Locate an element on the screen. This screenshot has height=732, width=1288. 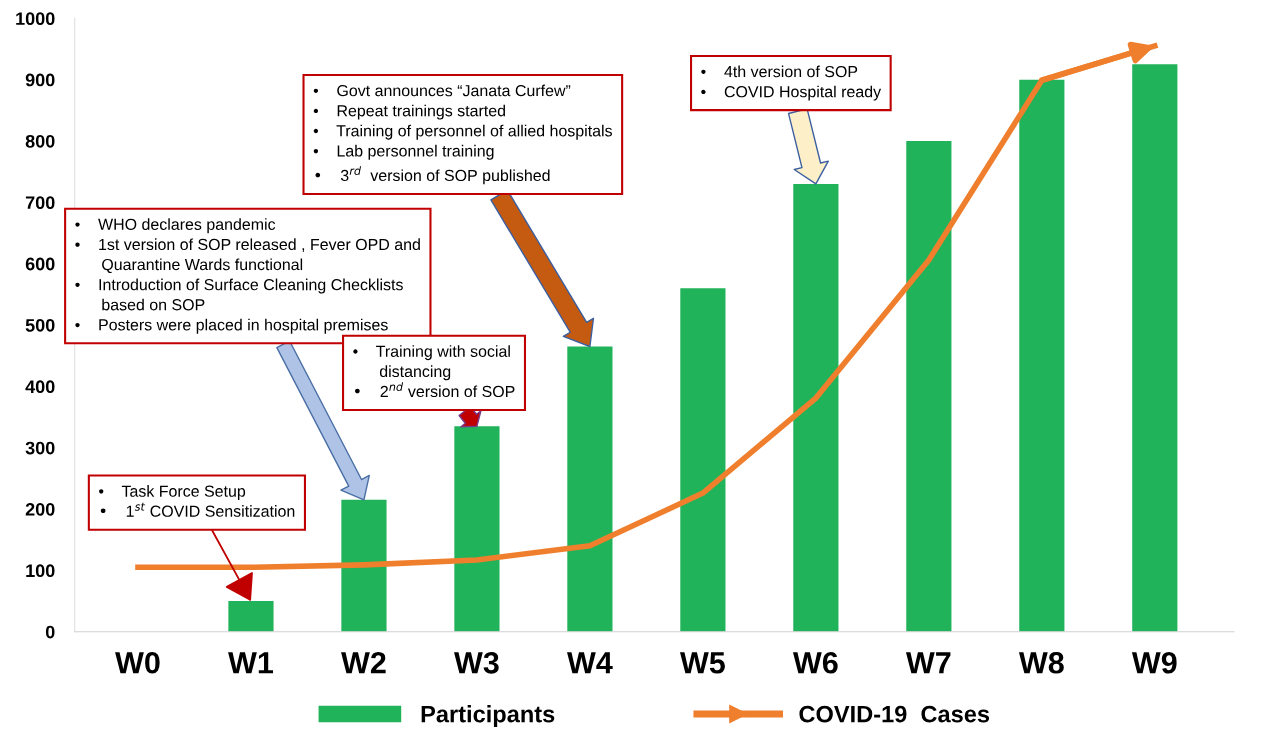
y-tick-label: 600 is located at coordinates (40, 264).